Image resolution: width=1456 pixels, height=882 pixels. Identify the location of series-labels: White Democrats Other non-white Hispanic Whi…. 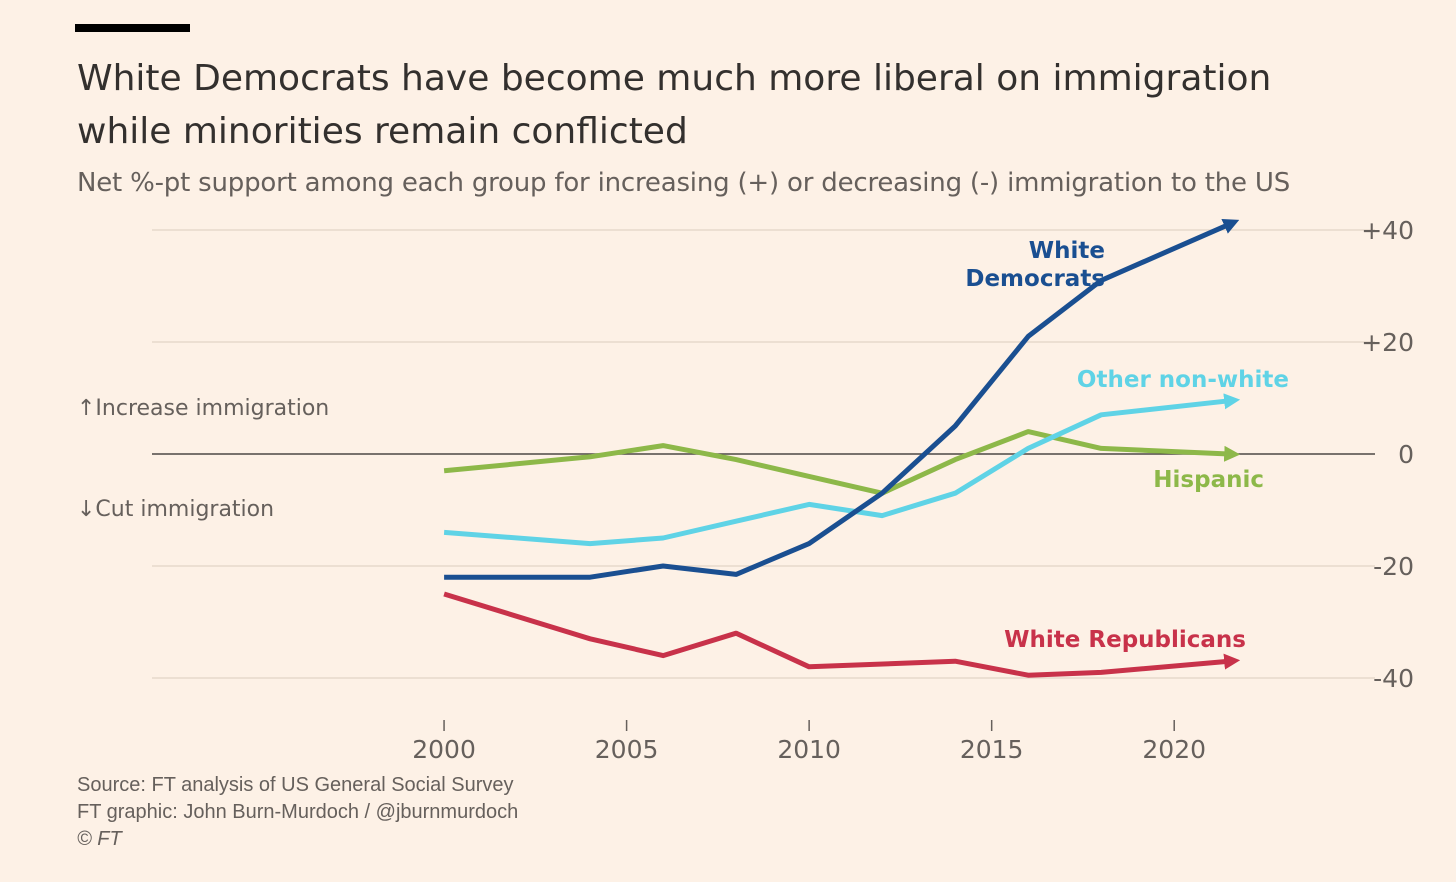
(1127, 445).